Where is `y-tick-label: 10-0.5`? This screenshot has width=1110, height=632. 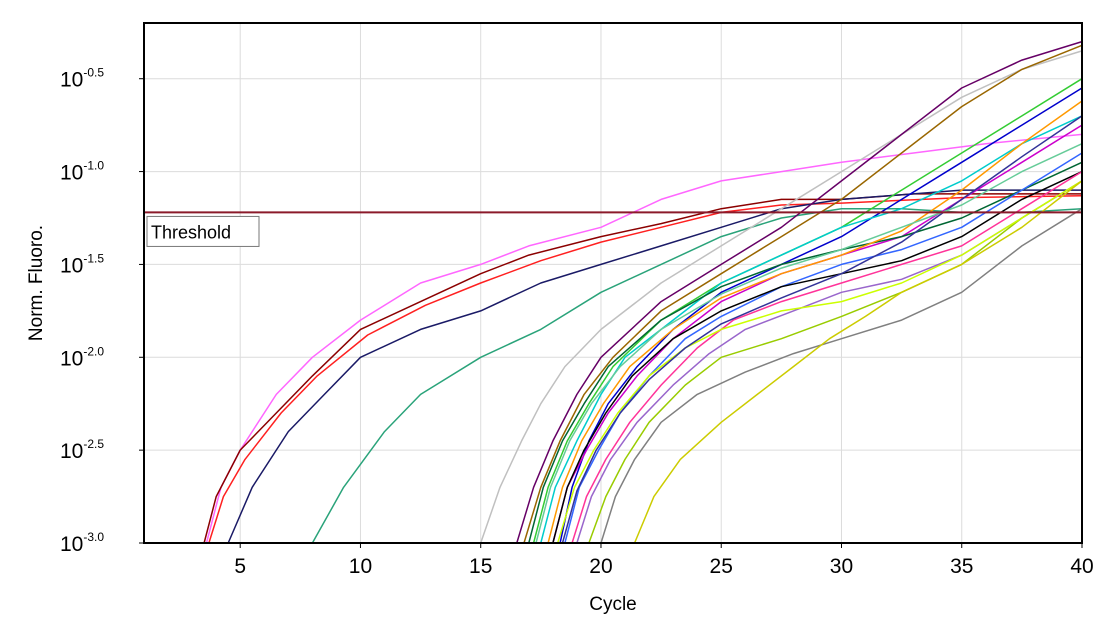 y-tick-label: 10-0.5 is located at coordinates (82, 79).